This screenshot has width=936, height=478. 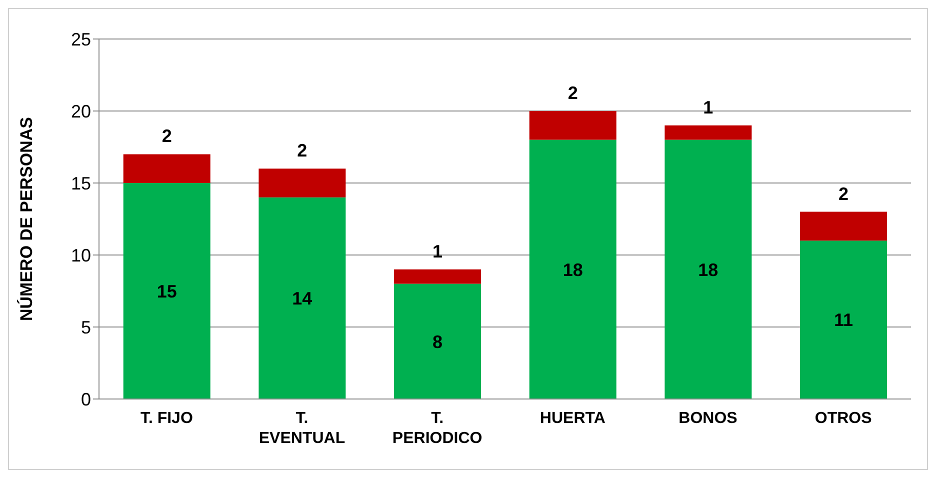 What do you see at coordinates (26, 219) in the screenshot?
I see `y-axis-title: NÚMERO DE PERSONAS` at bounding box center [26, 219].